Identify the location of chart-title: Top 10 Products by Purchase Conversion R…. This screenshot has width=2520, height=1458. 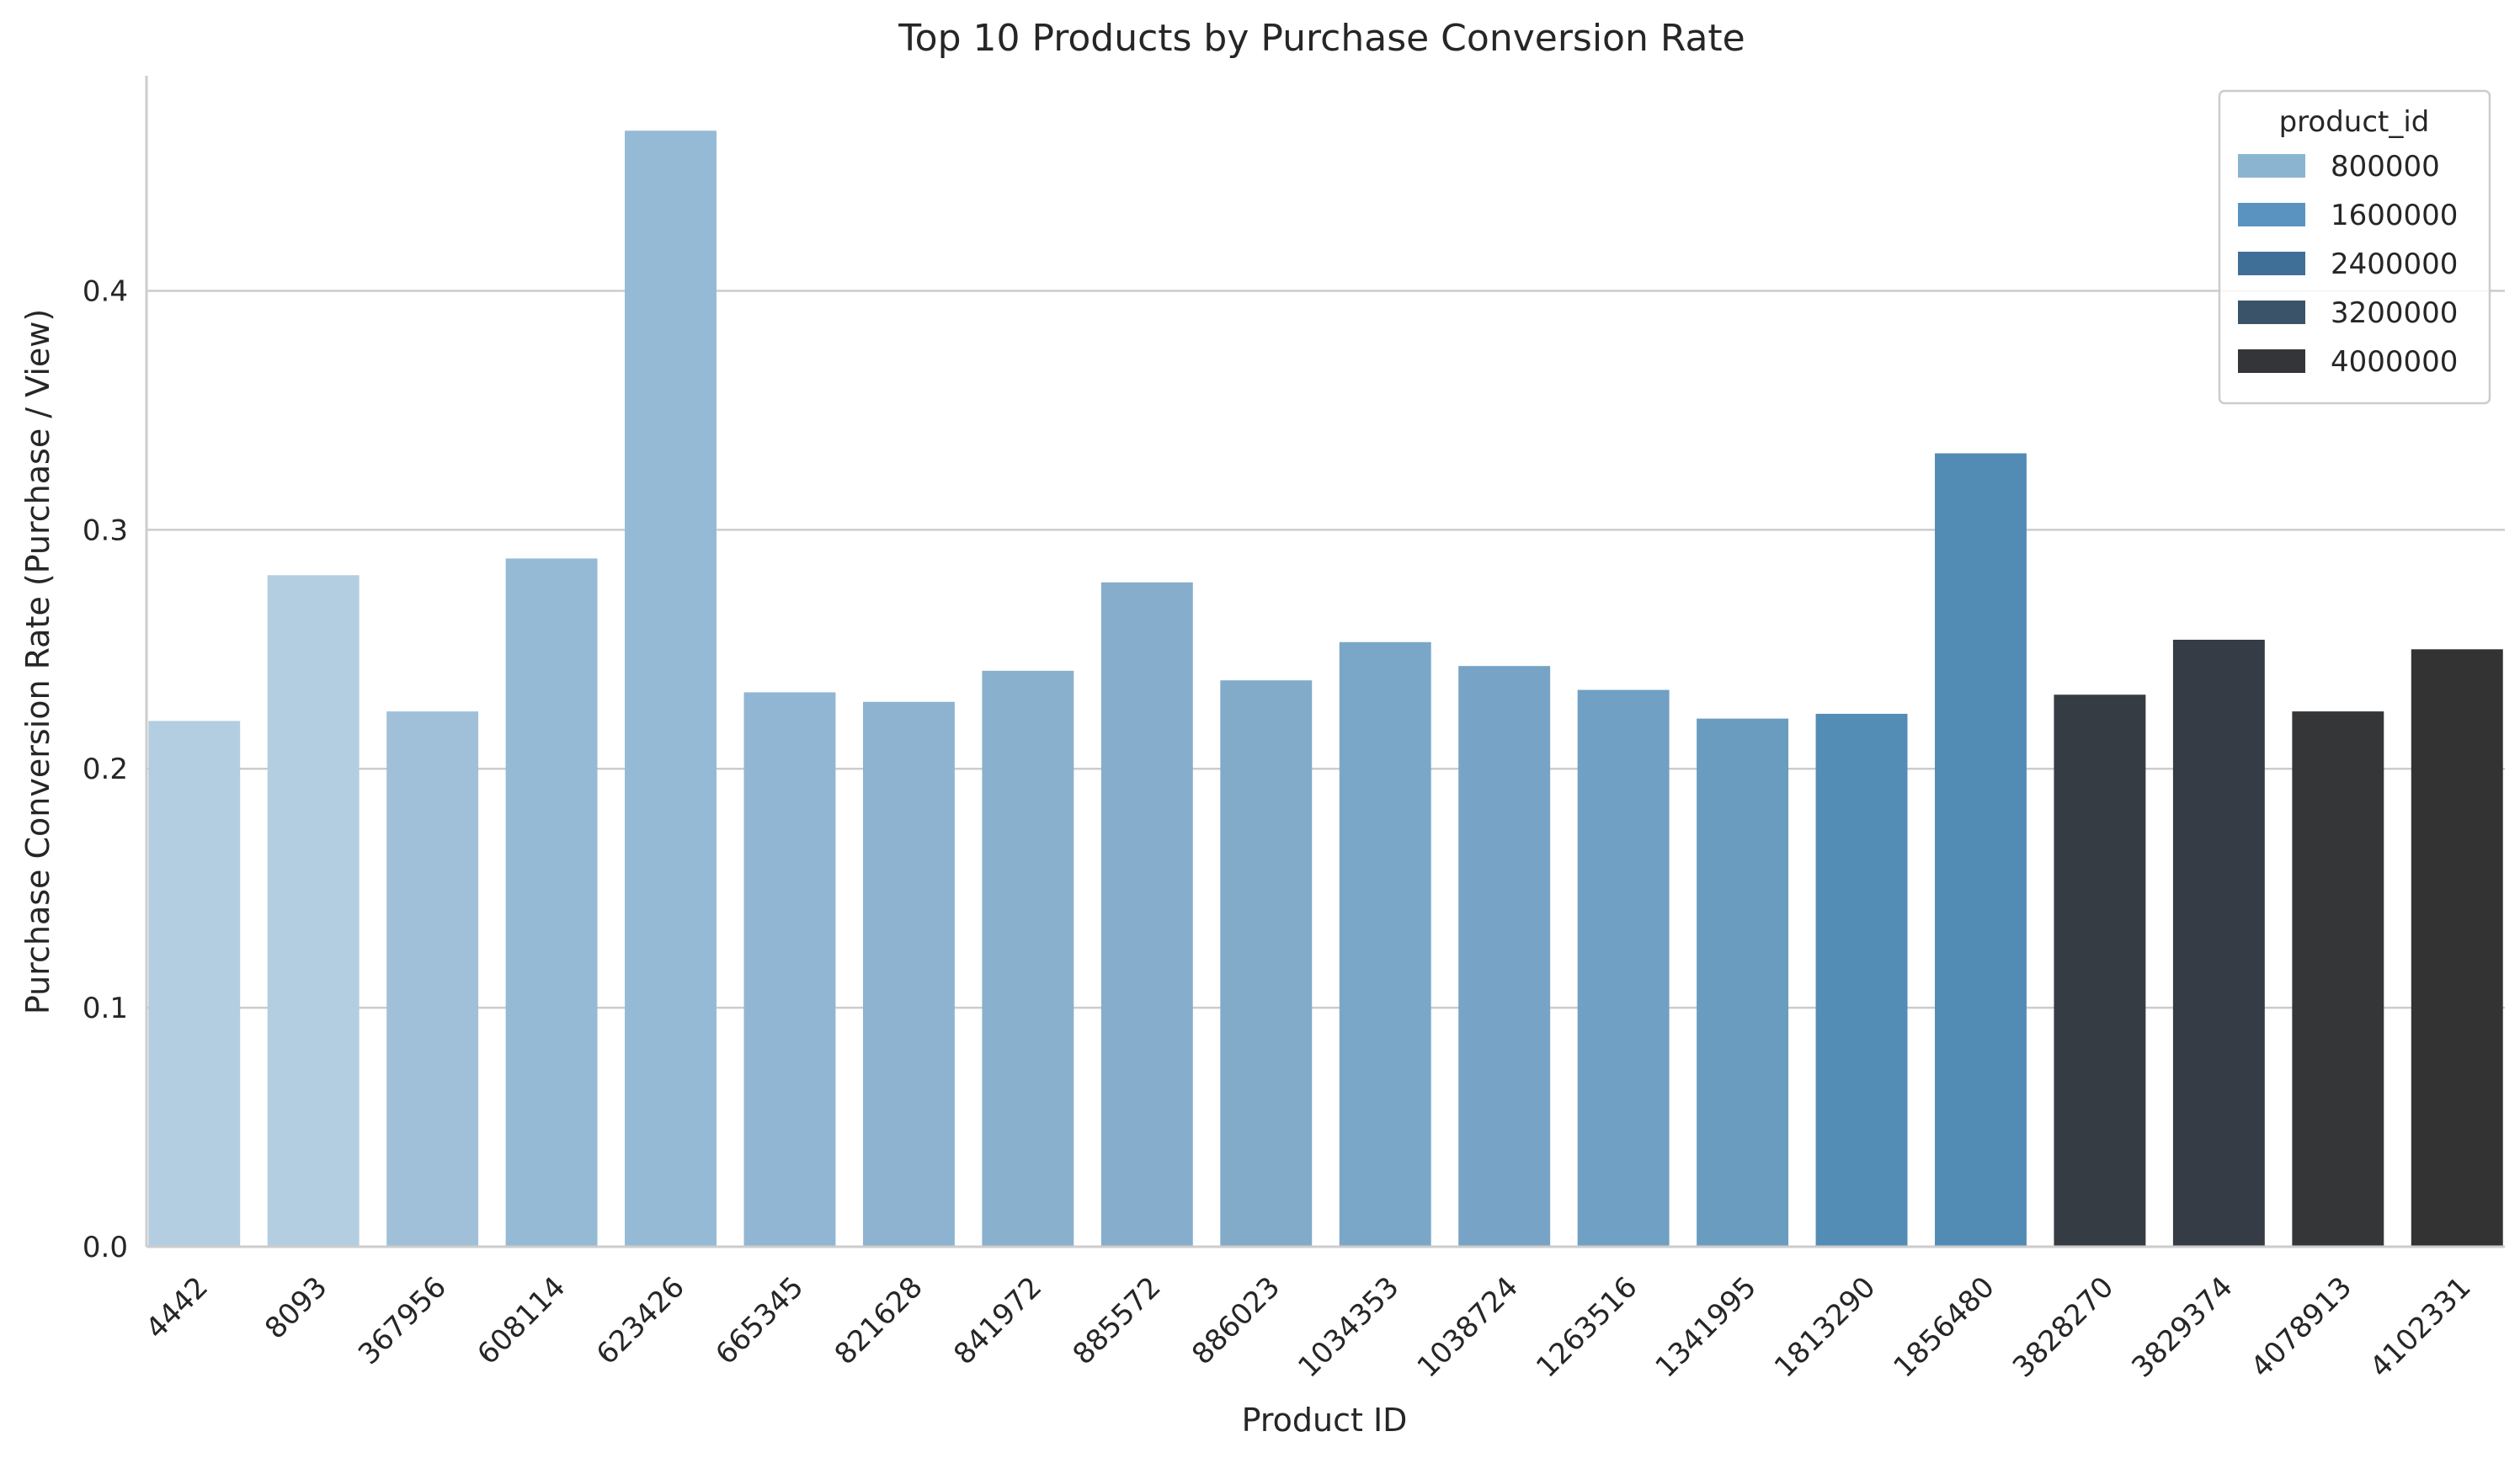
(1321, 38).